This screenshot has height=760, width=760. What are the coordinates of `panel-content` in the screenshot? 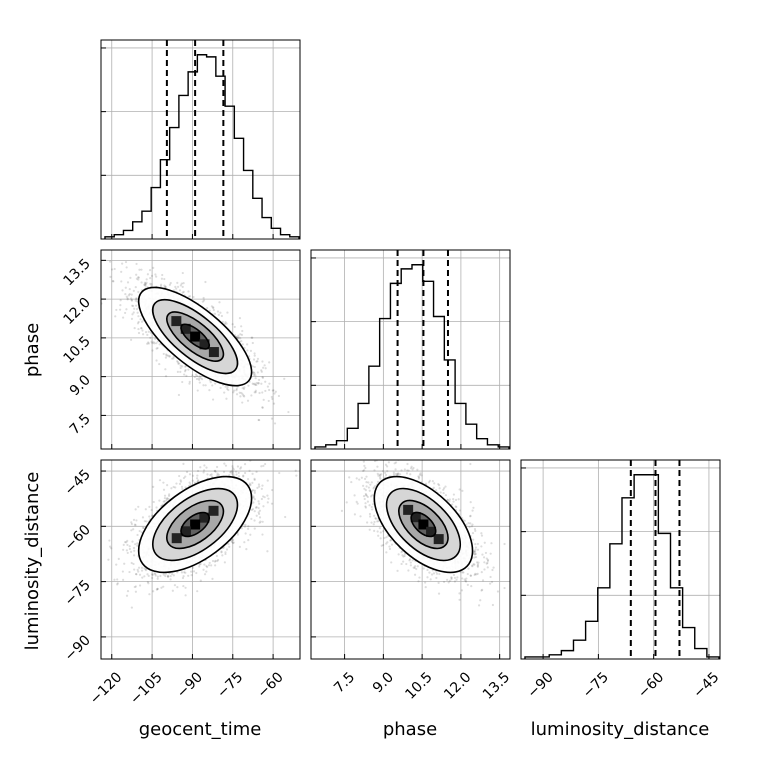 It's located at (202, 529).